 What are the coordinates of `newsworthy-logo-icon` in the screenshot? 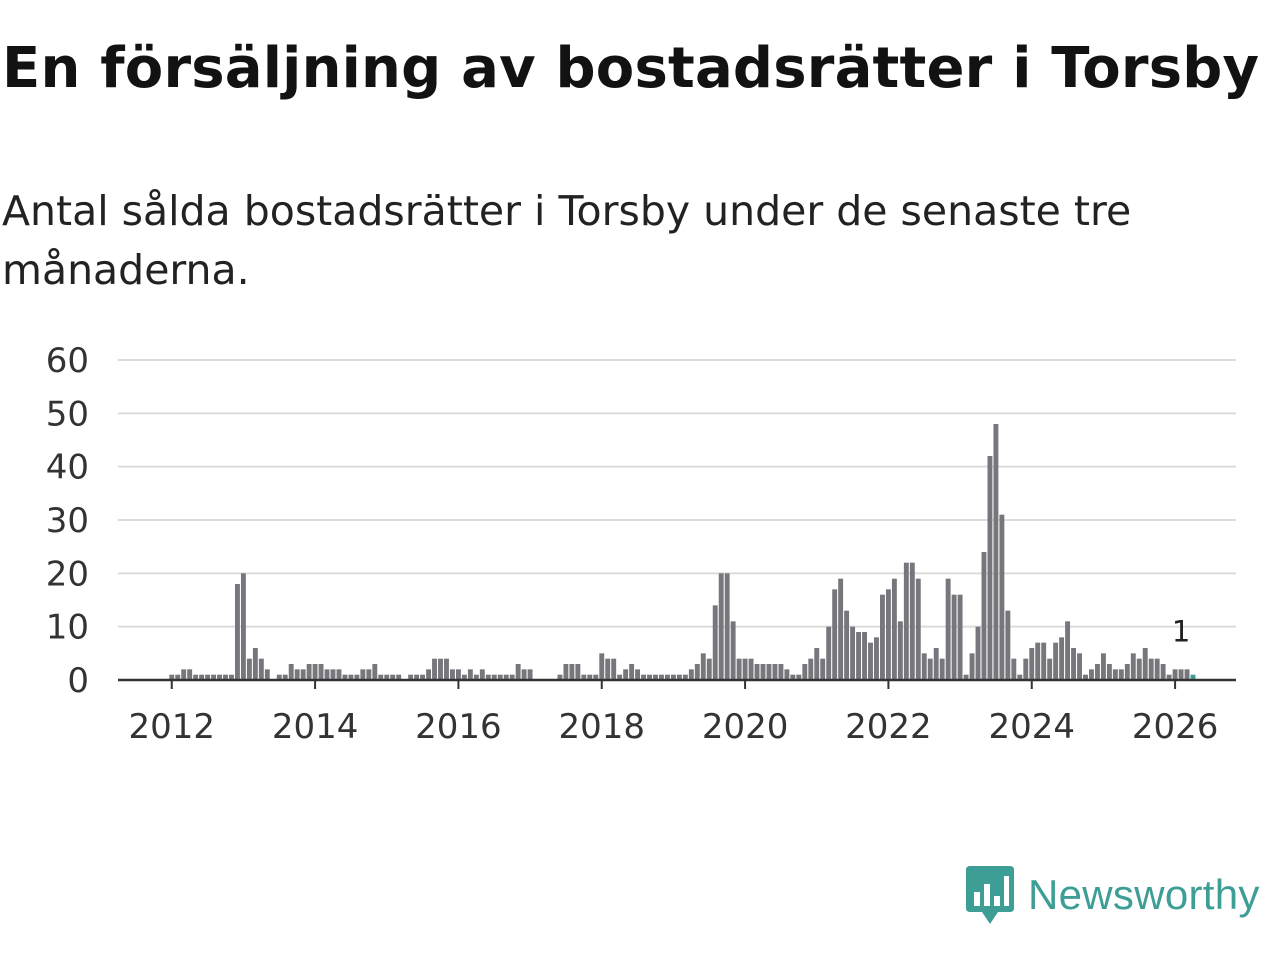 It's located at (990, 895).